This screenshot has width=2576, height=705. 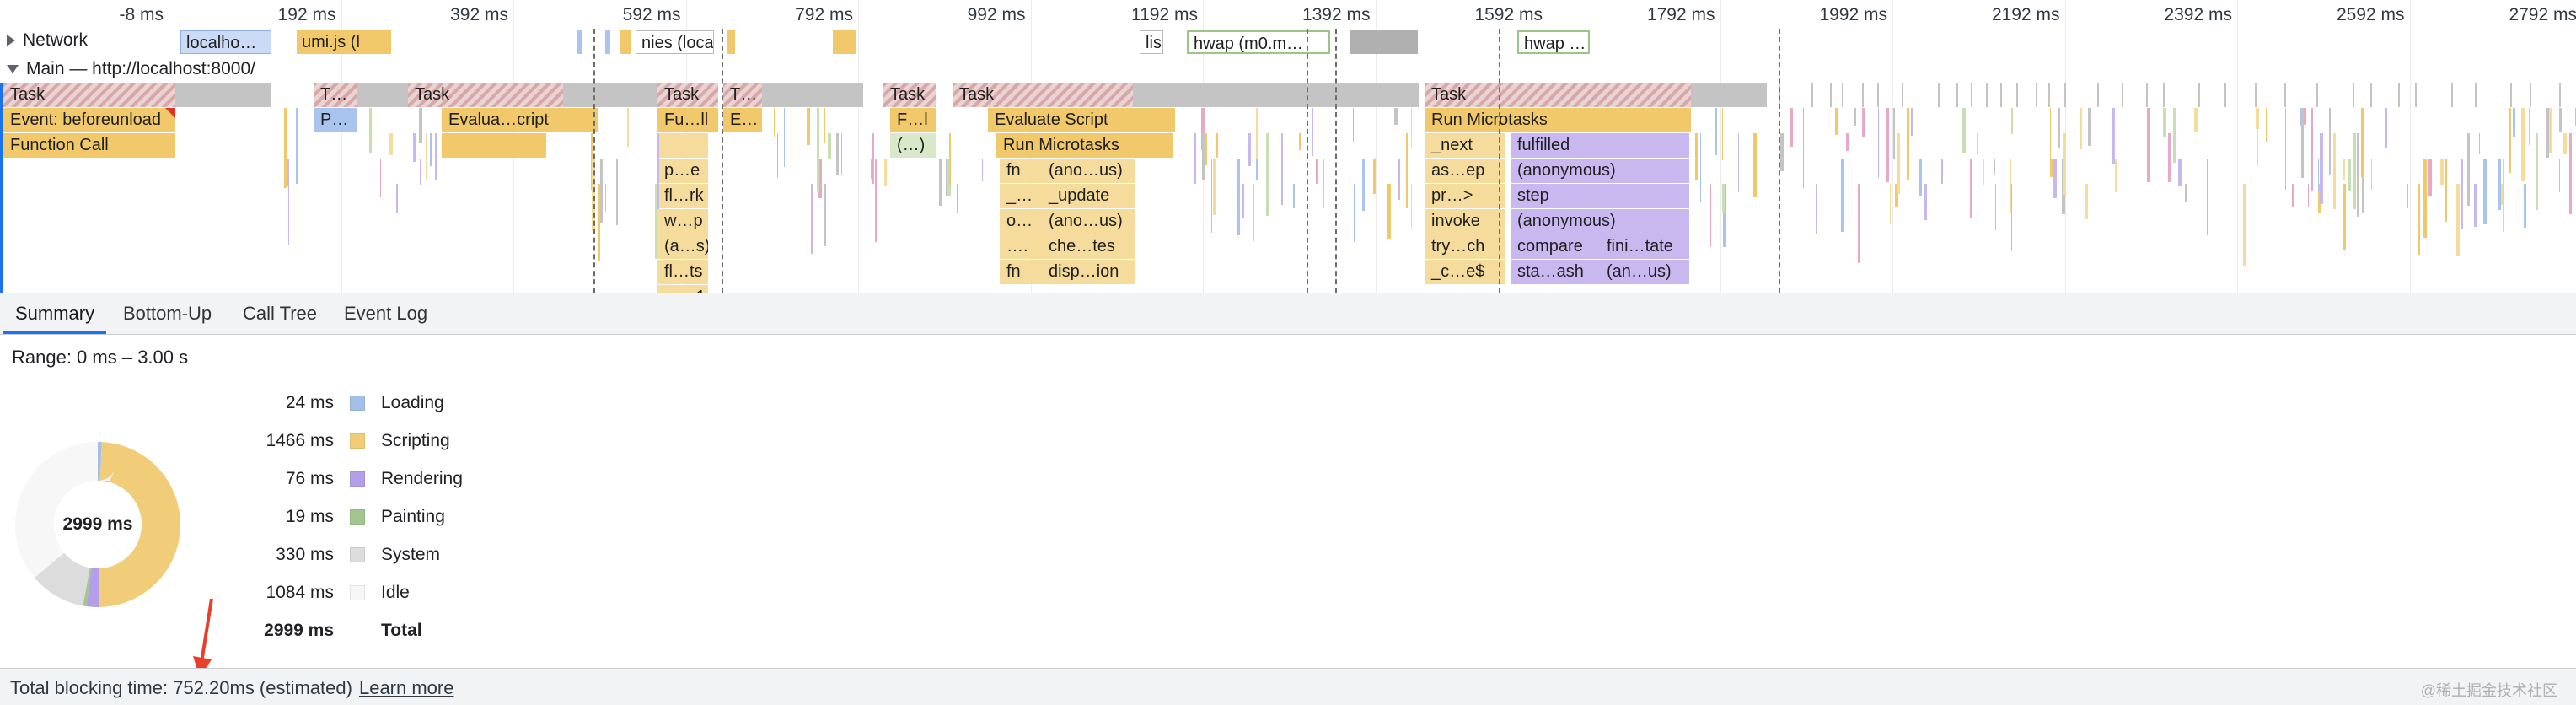 I want to click on collapse-triangle-icon, so click(x=13, y=69).